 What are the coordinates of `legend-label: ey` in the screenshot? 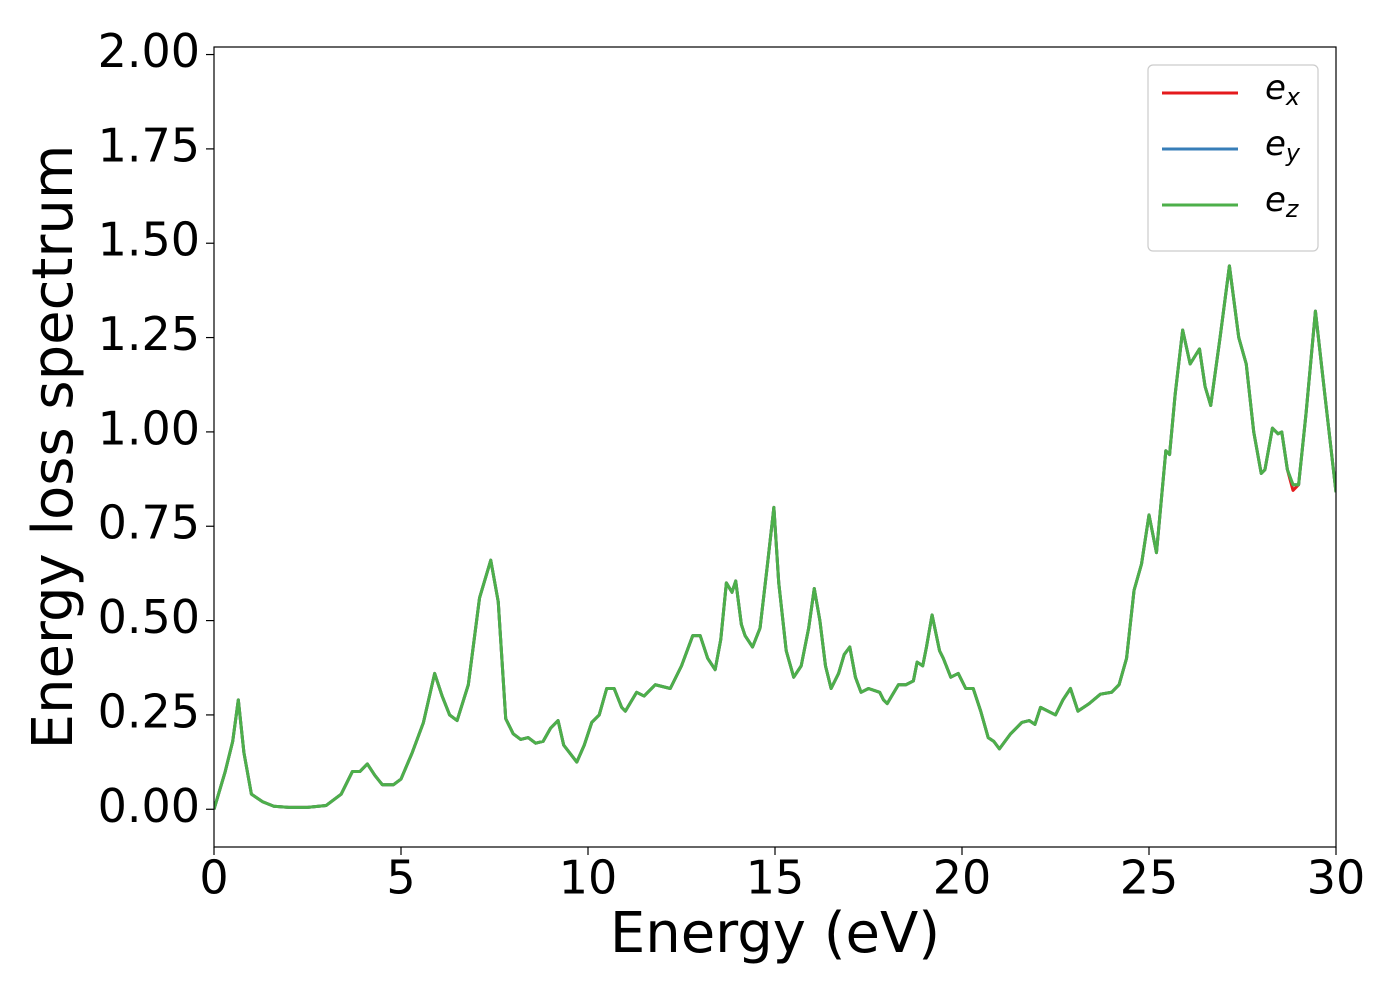 It's located at (1283, 145).